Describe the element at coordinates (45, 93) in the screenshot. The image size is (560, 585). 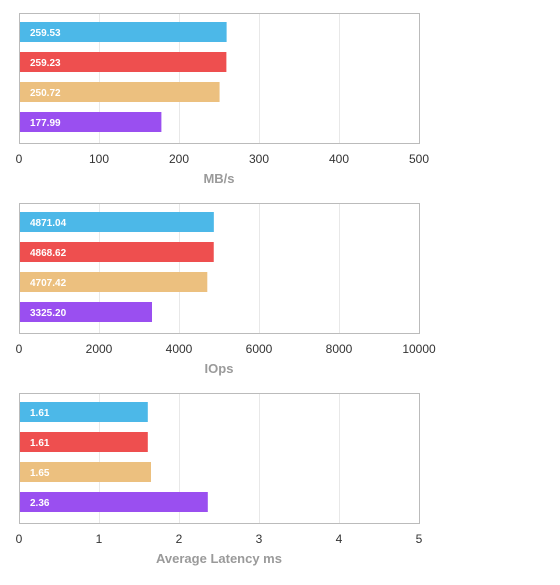
I see `bar-value-label: 250.72` at that location.